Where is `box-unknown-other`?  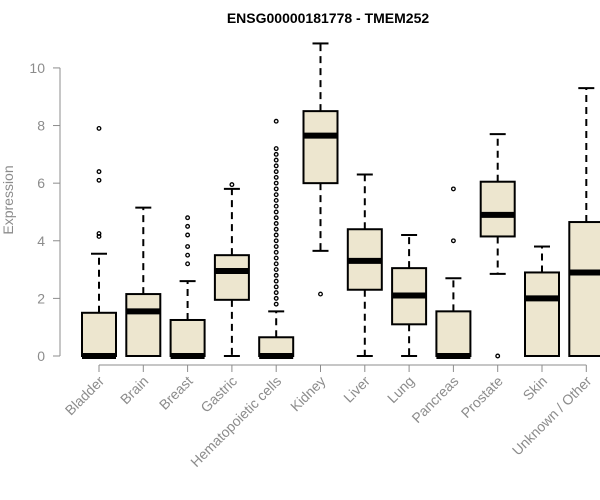 box-unknown-other is located at coordinates (584, 222).